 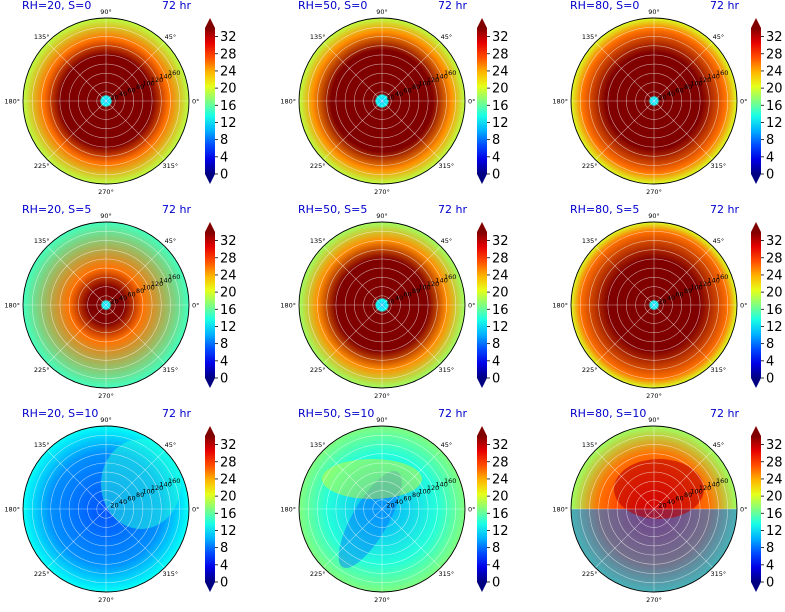 I want to click on panel-title: RH=20, S=10, so click(x=60, y=413).